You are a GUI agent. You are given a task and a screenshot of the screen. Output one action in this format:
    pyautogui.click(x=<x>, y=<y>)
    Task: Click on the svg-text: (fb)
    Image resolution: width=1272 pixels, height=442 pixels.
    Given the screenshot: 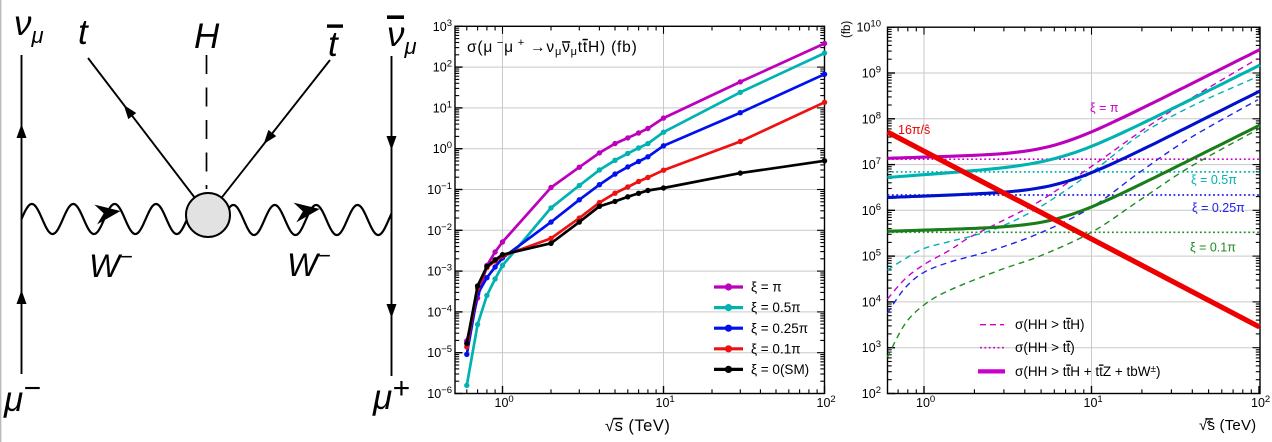 What is the action you would take?
    pyautogui.click(x=847, y=29)
    